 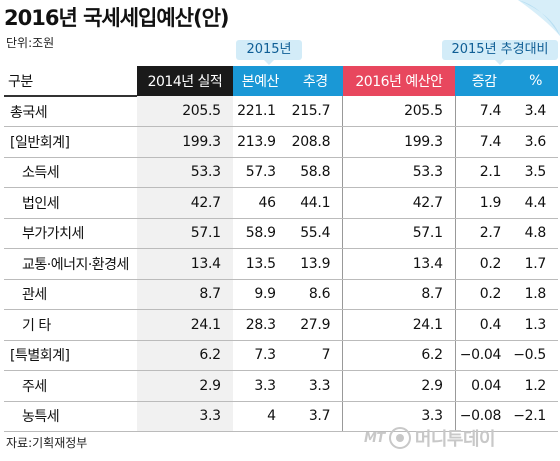 What do you see at coordinates (260, 325) in the screenshot?
I see `cell-2015-budget: 28.3` at bounding box center [260, 325].